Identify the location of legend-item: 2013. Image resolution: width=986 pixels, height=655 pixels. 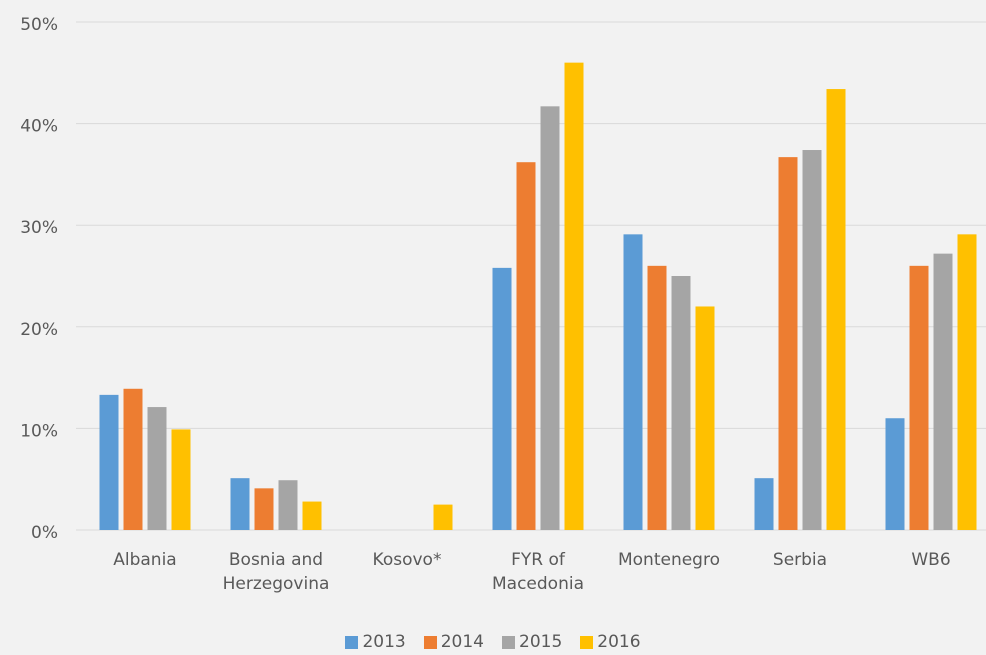
(375, 642).